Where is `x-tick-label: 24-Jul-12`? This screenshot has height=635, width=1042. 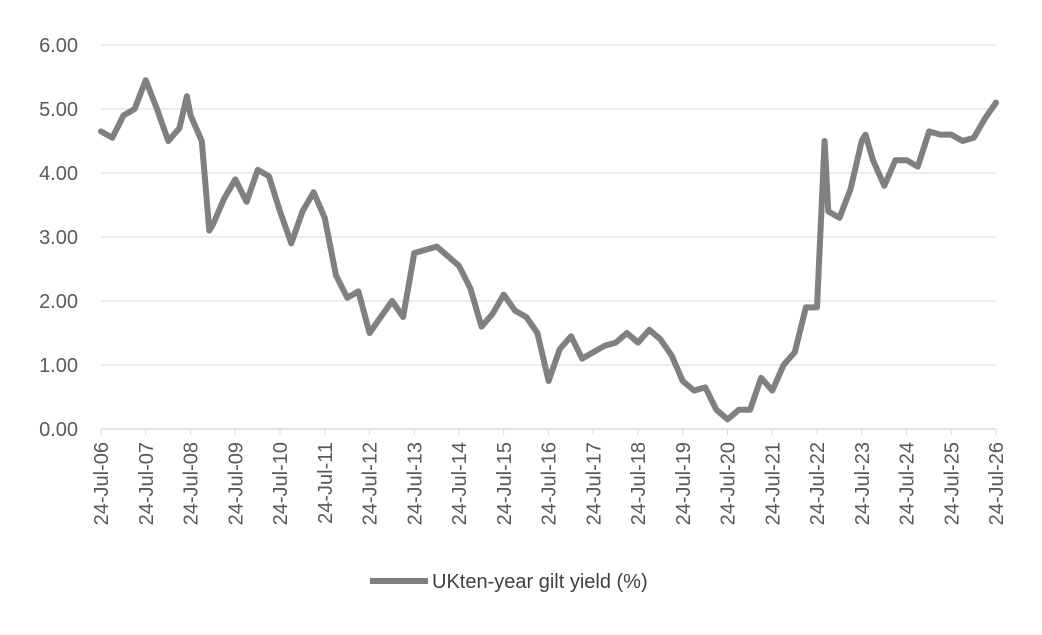
x-tick-label: 24-Jul-12 is located at coordinates (371, 483).